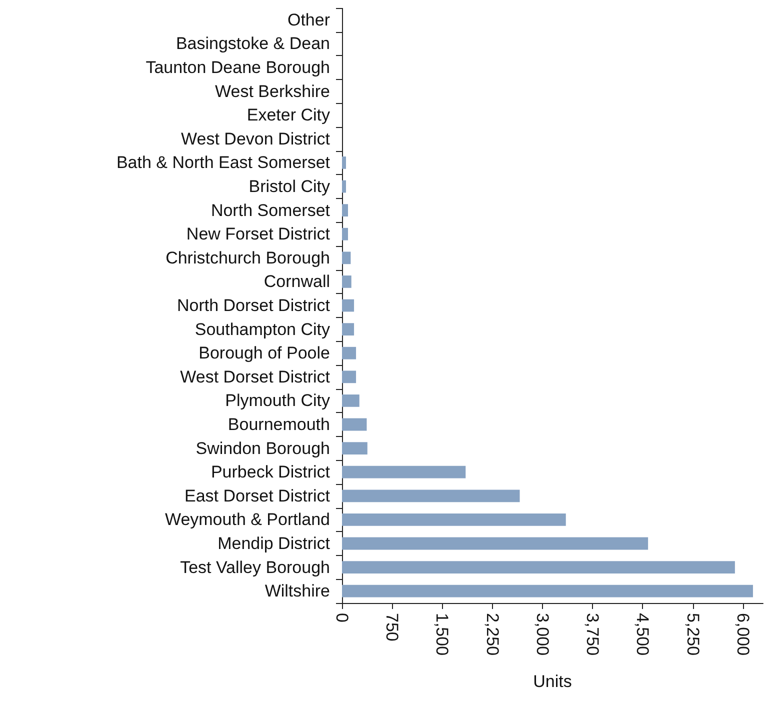 This screenshot has width=765, height=706. I want to click on y-tick-label: Plymouth City, so click(277, 400).